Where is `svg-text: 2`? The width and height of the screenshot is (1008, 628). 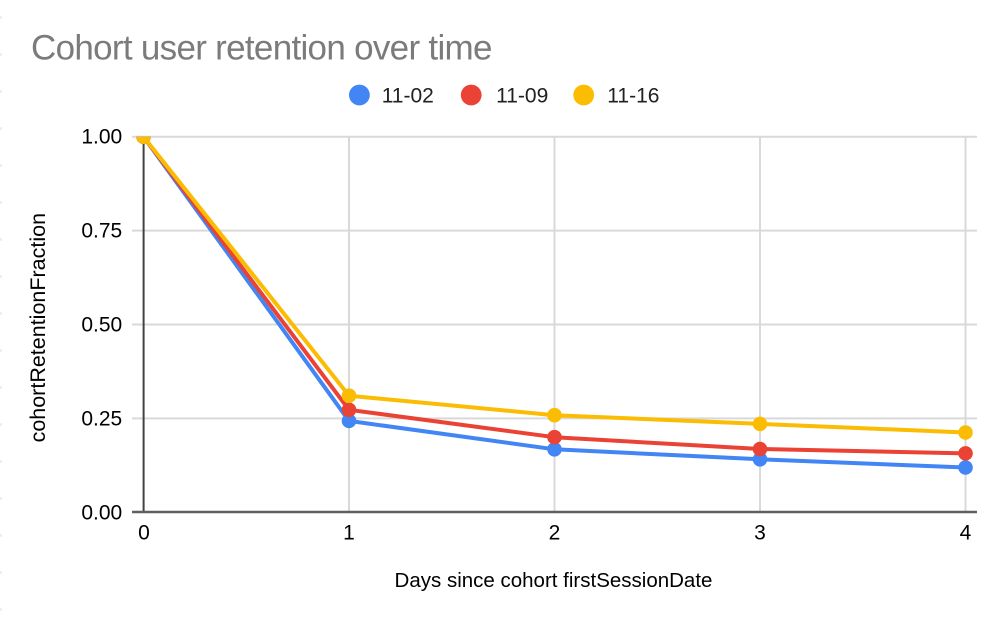
svg-text: 2 is located at coordinates (555, 532).